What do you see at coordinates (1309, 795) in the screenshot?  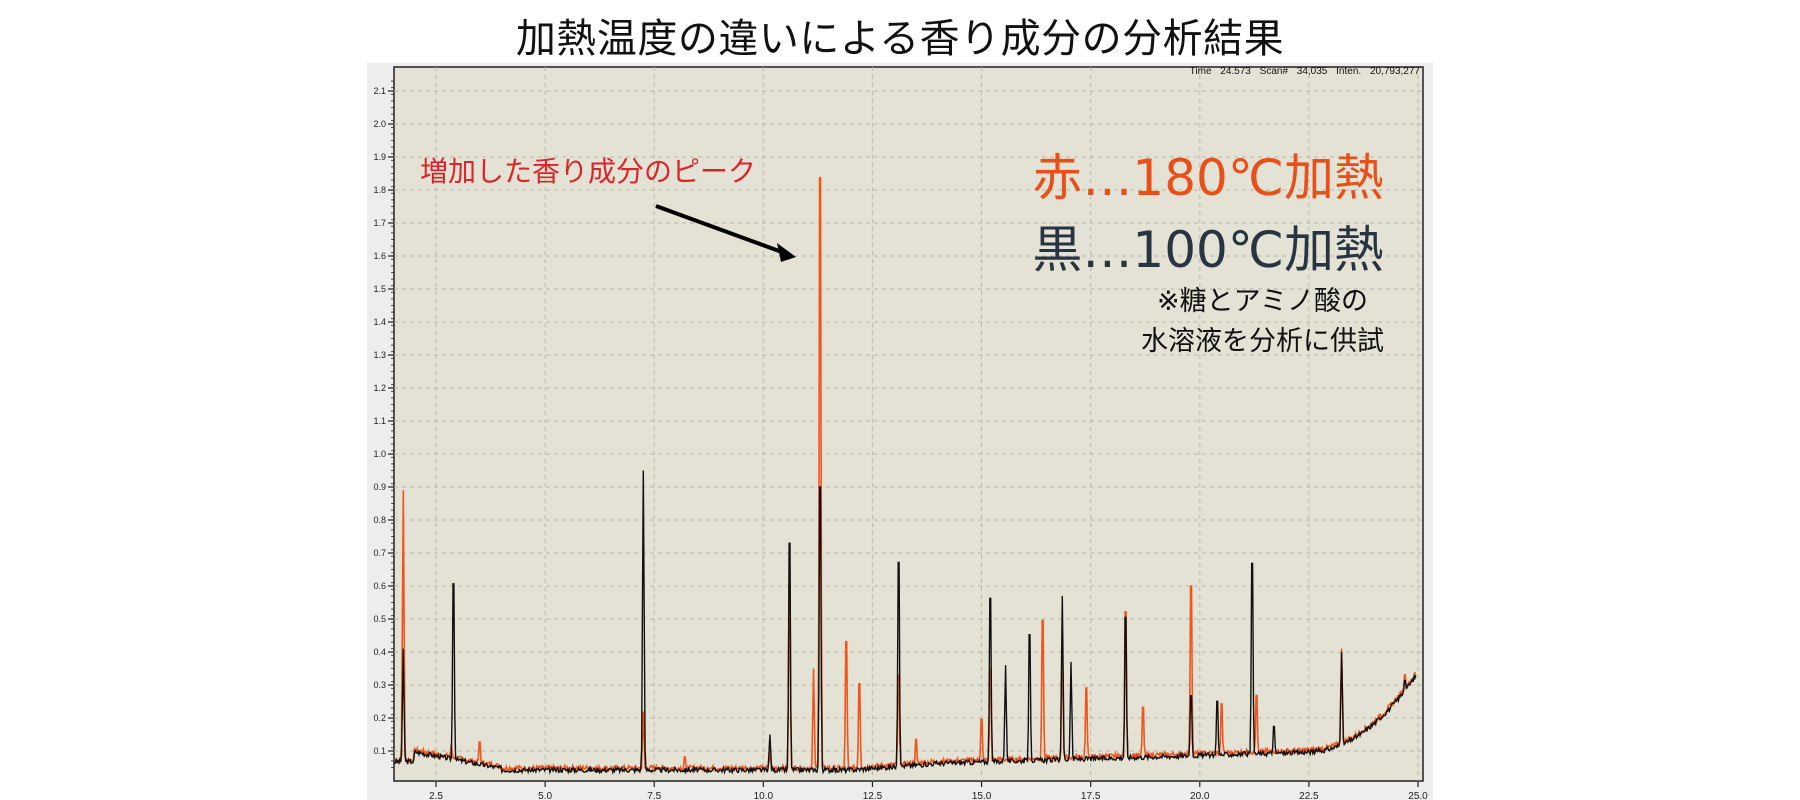 I see `x-tick-label: 22.5` at bounding box center [1309, 795].